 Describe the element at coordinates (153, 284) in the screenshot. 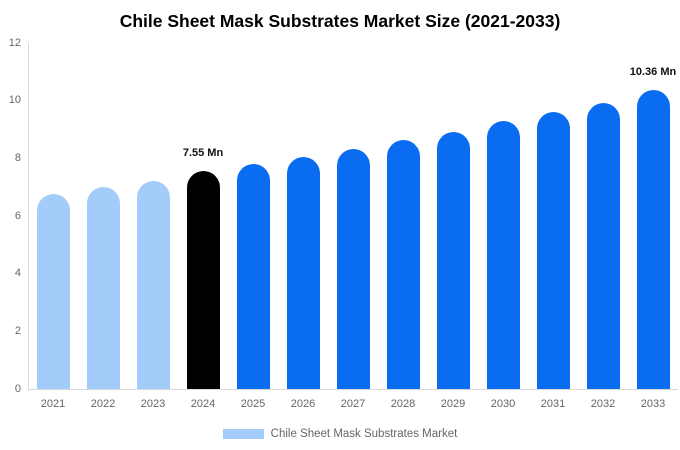

I see `bar-2023` at that location.